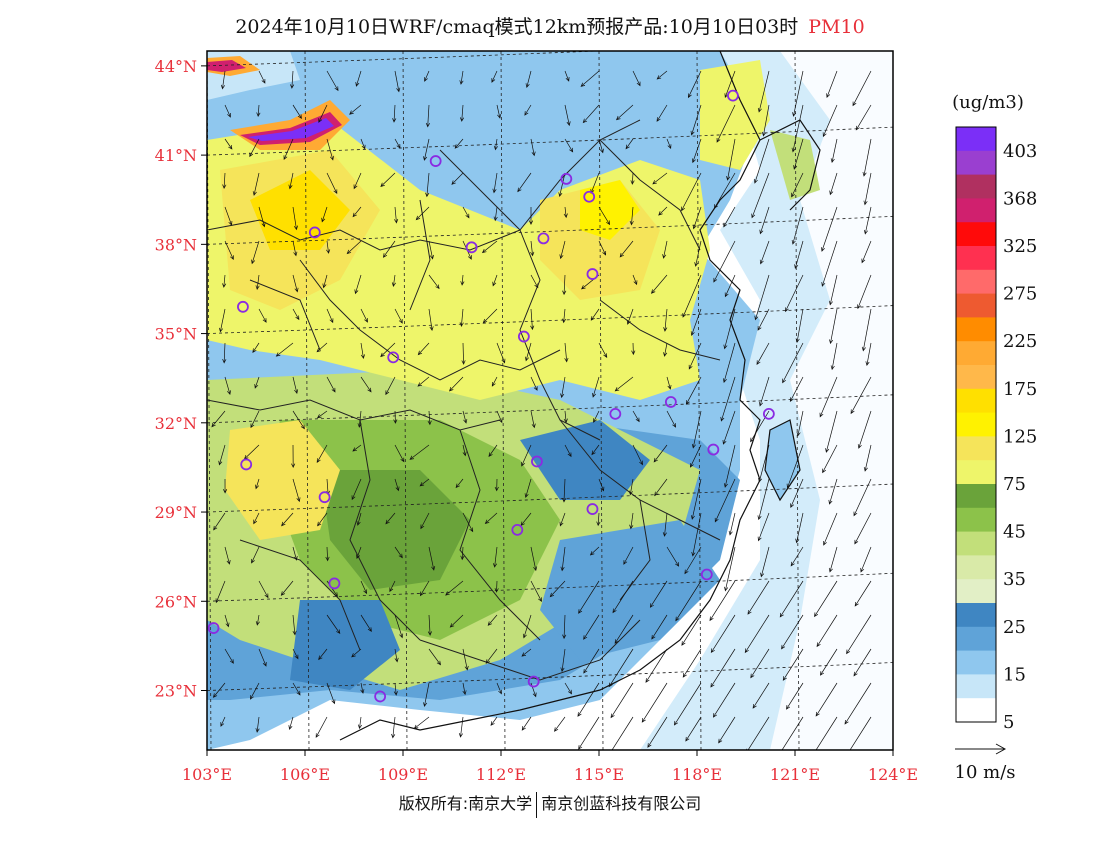 The height and width of the screenshot is (850, 1100). I want to click on colorbar-label: 35, so click(1014, 579).